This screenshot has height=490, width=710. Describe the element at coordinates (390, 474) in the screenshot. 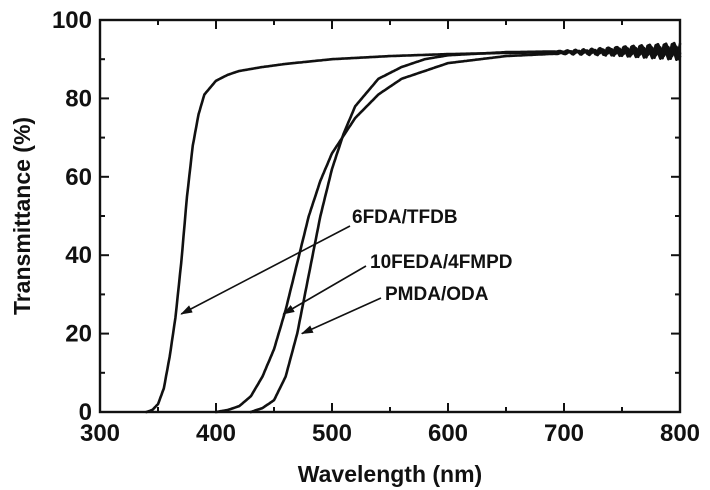

I see `x-axis-title: Wavelength (nm)` at that location.